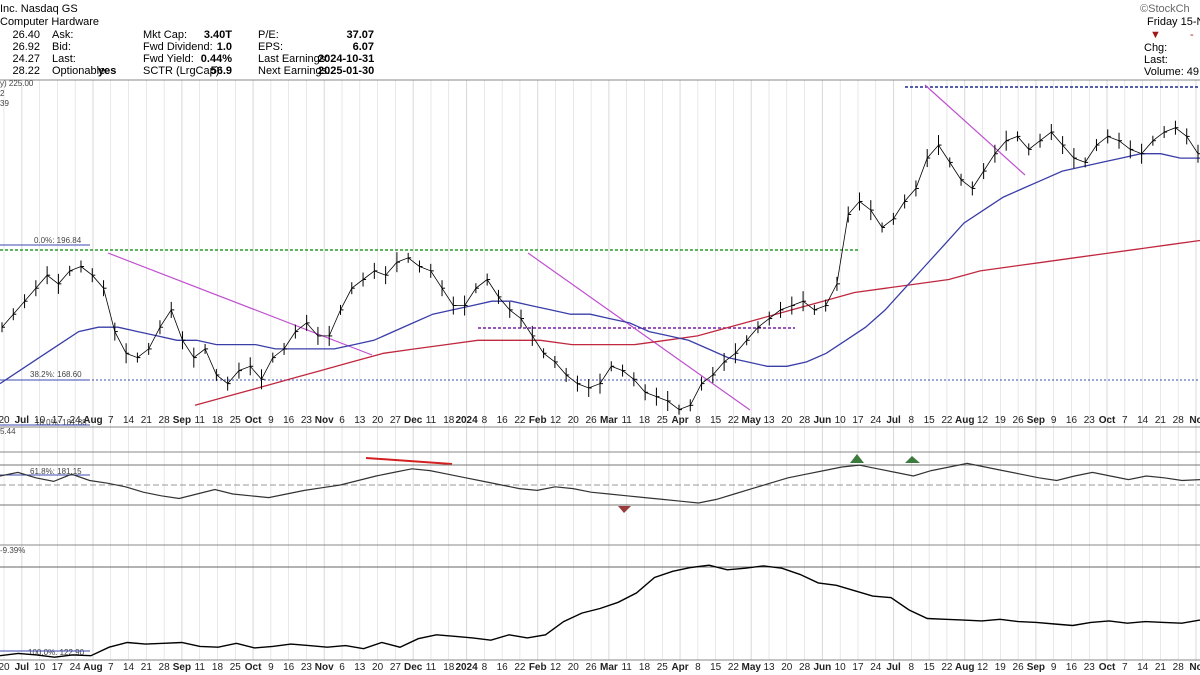  What do you see at coordinates (147, 420) in the screenshot?
I see `x-tick-label: 21` at bounding box center [147, 420].